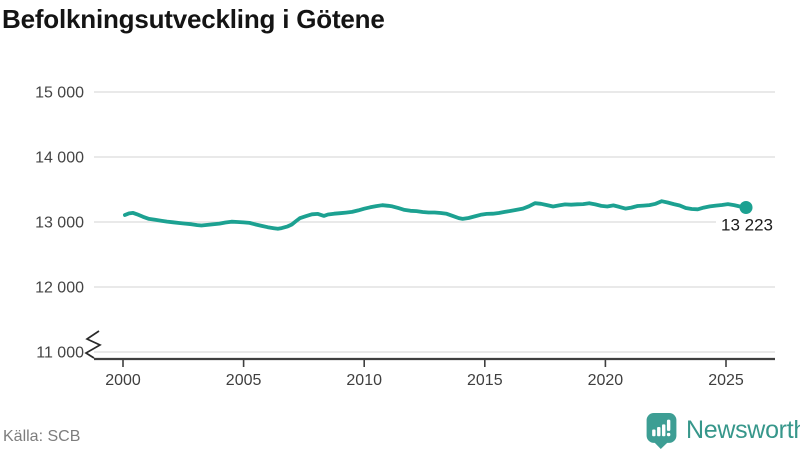  I want to click on x-axis-tick-label: 2010, so click(364, 380).